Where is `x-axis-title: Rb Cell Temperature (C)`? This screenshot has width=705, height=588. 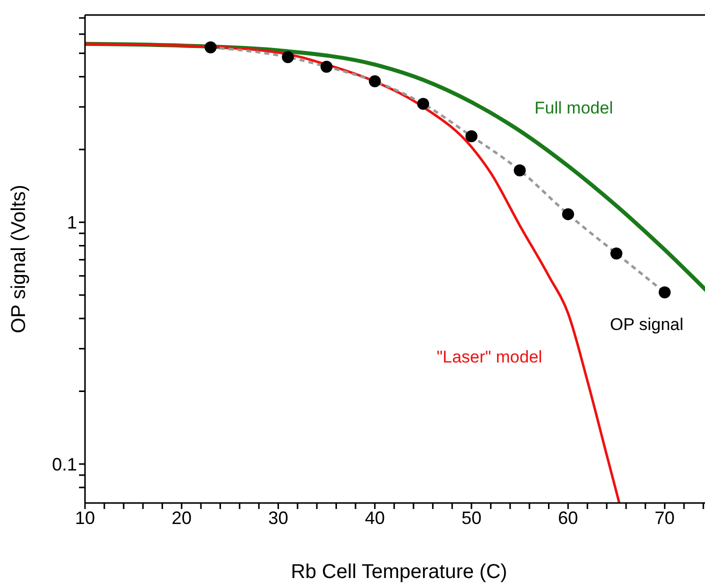
x-axis-title: Rb Cell Temperature (C) is located at coordinates (399, 572).